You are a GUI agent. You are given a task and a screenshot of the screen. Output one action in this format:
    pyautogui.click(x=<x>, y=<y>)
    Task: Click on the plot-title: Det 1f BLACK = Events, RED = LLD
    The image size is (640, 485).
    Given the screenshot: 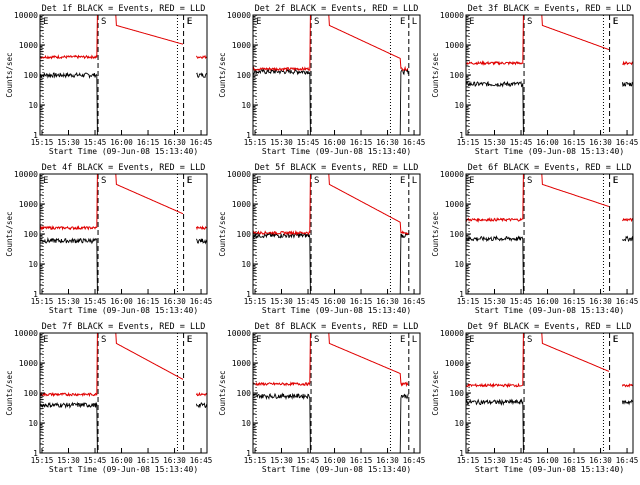 What is the action you would take?
    pyautogui.click(x=124, y=9)
    